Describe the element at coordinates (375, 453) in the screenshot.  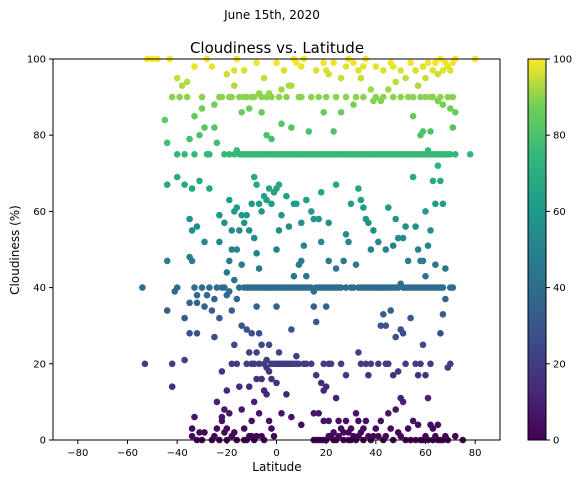
I see `x-tick-label: 40` at that location.